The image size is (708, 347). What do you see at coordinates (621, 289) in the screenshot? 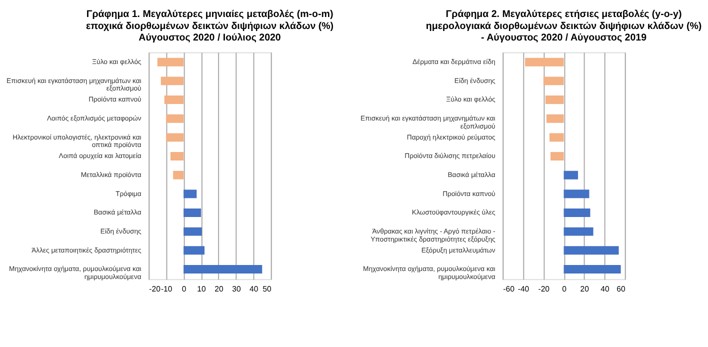
I see `x-tick-label: 60` at bounding box center [621, 289].